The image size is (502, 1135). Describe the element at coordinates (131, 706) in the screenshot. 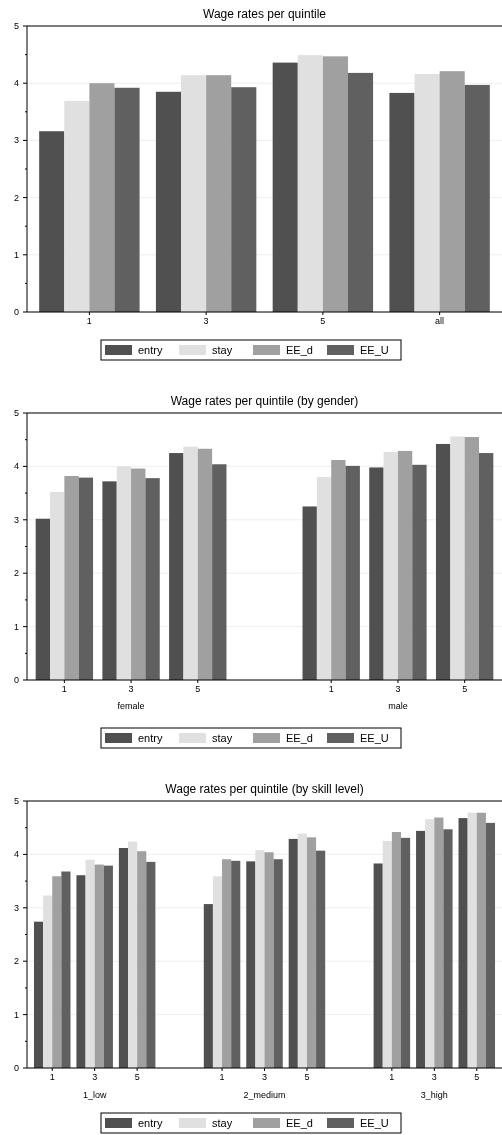

I see `text: female` at that location.